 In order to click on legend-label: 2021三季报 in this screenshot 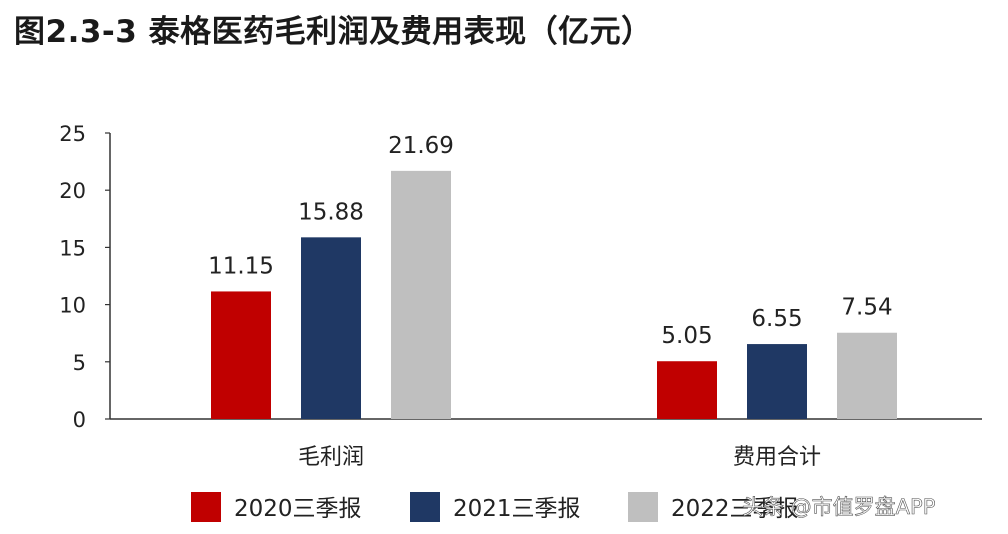, I will do `click(517, 509)`.